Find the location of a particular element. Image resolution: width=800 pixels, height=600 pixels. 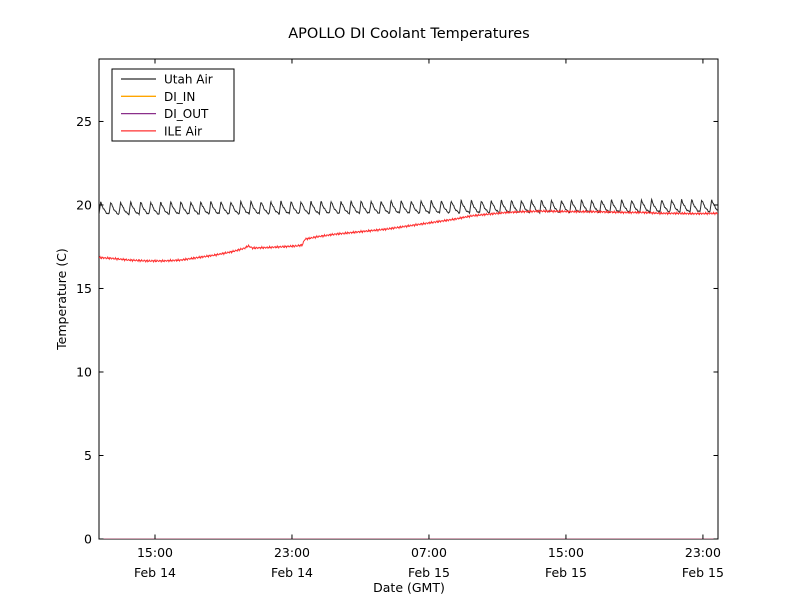

legend-entry-label: DI_OUT is located at coordinates (186, 114).